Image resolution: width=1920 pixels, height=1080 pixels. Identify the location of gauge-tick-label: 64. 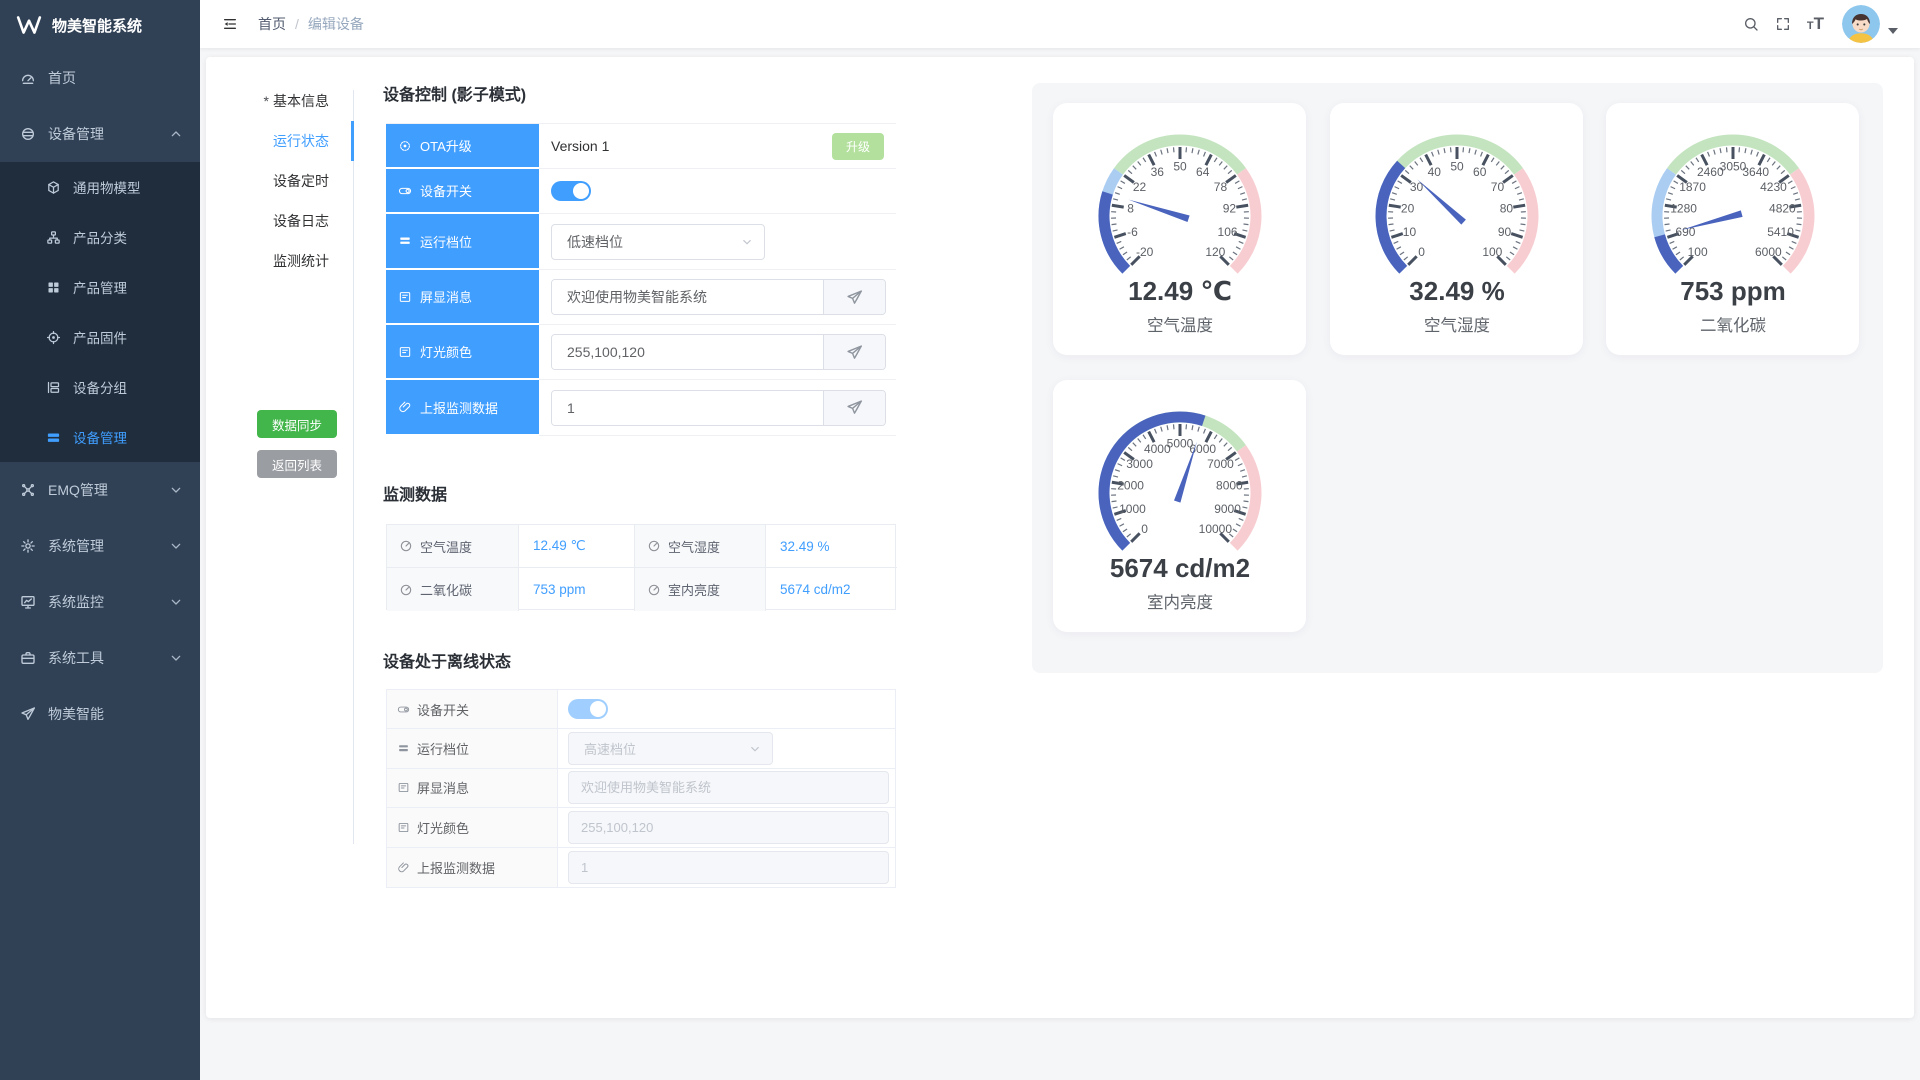
(1203, 172).